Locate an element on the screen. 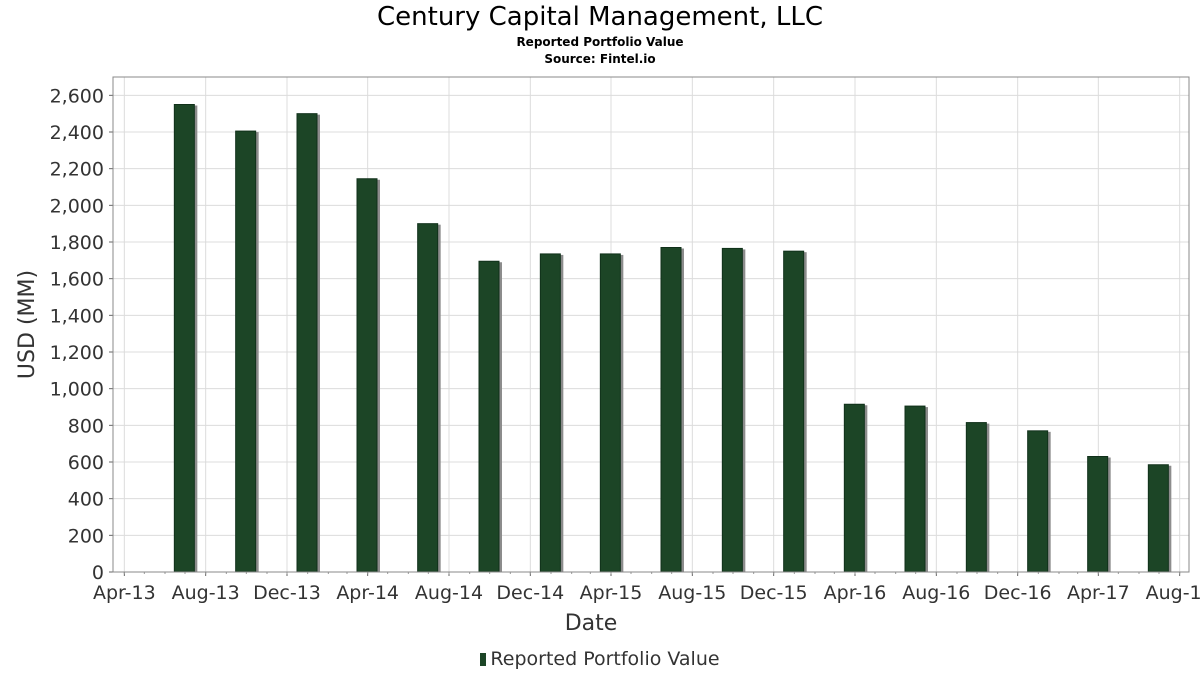 The height and width of the screenshot is (675, 1200). x-tick-label: Apr-17 is located at coordinates (1098, 593).